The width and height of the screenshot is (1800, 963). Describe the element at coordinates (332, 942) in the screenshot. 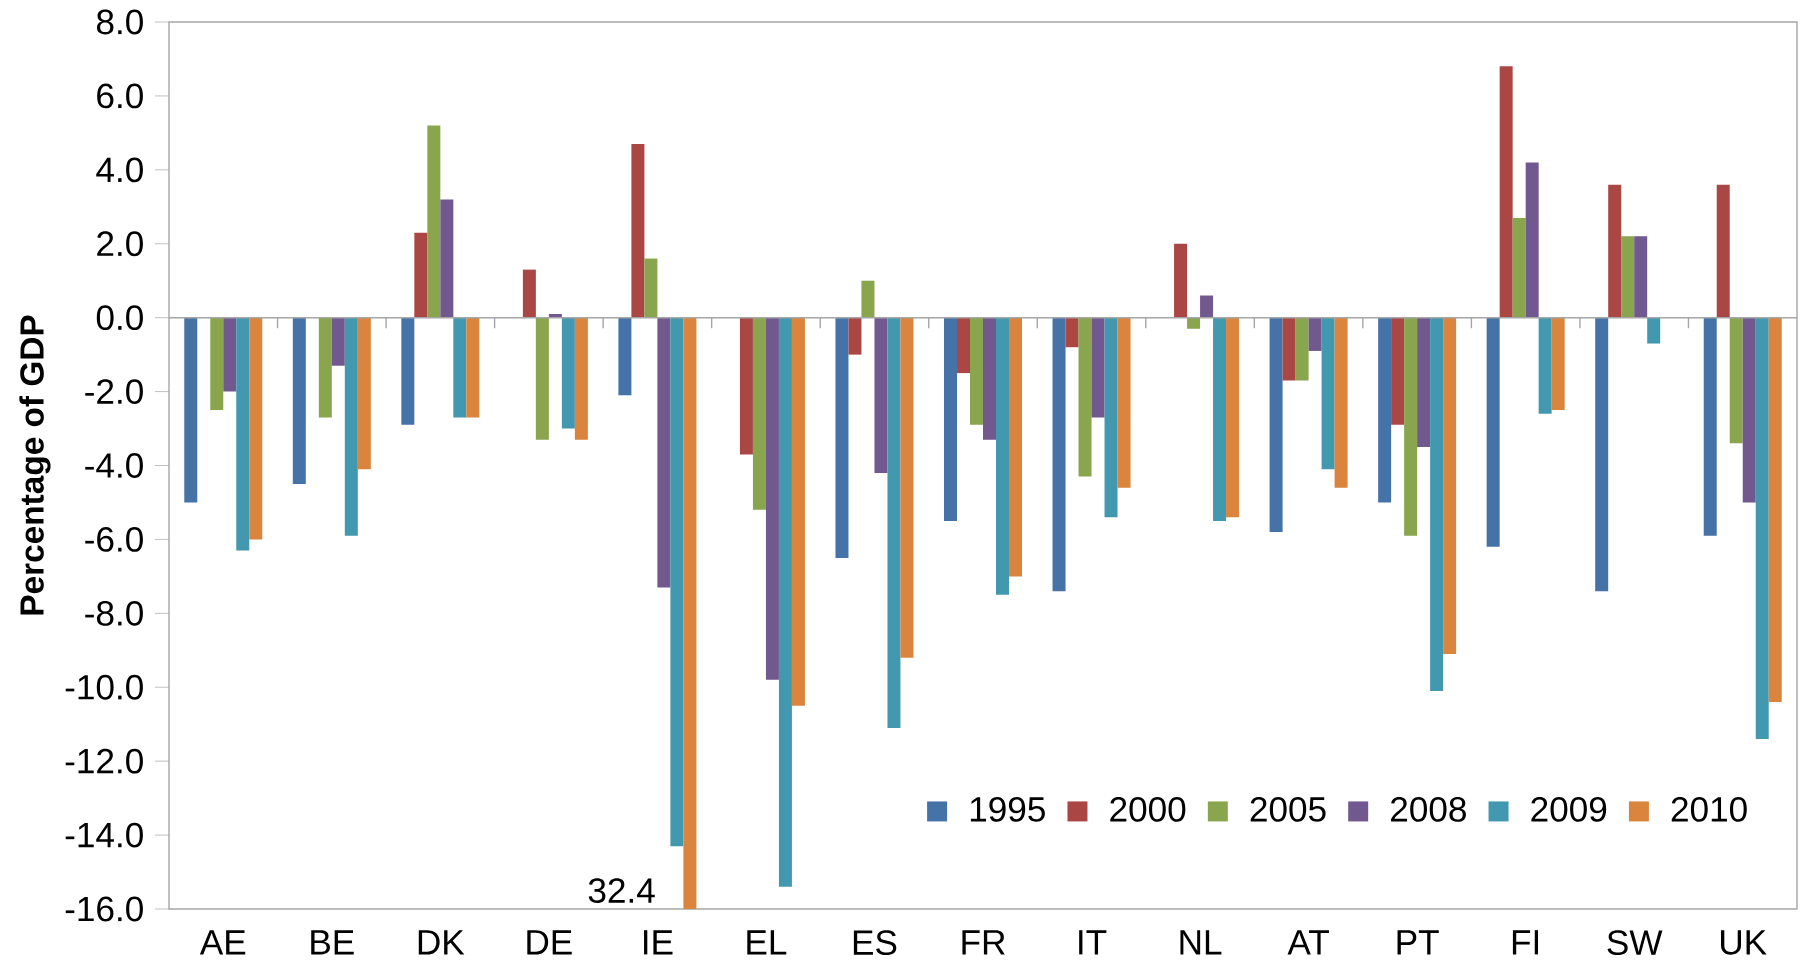

I see `x-tick-label: BE` at that location.